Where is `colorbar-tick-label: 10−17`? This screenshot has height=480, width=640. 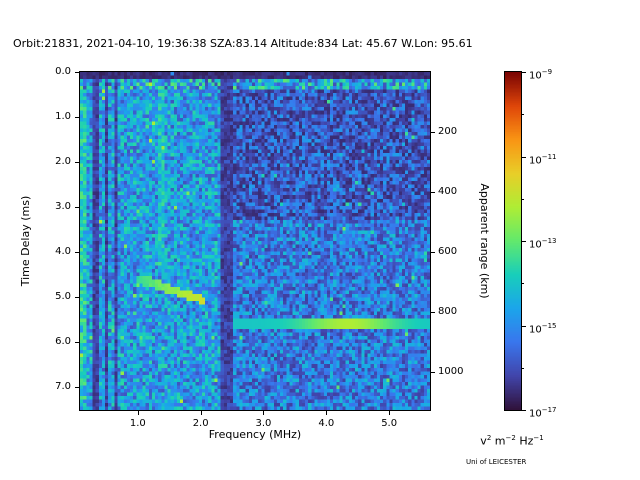 colorbar-tick-label: 10−17 is located at coordinates (543, 413).